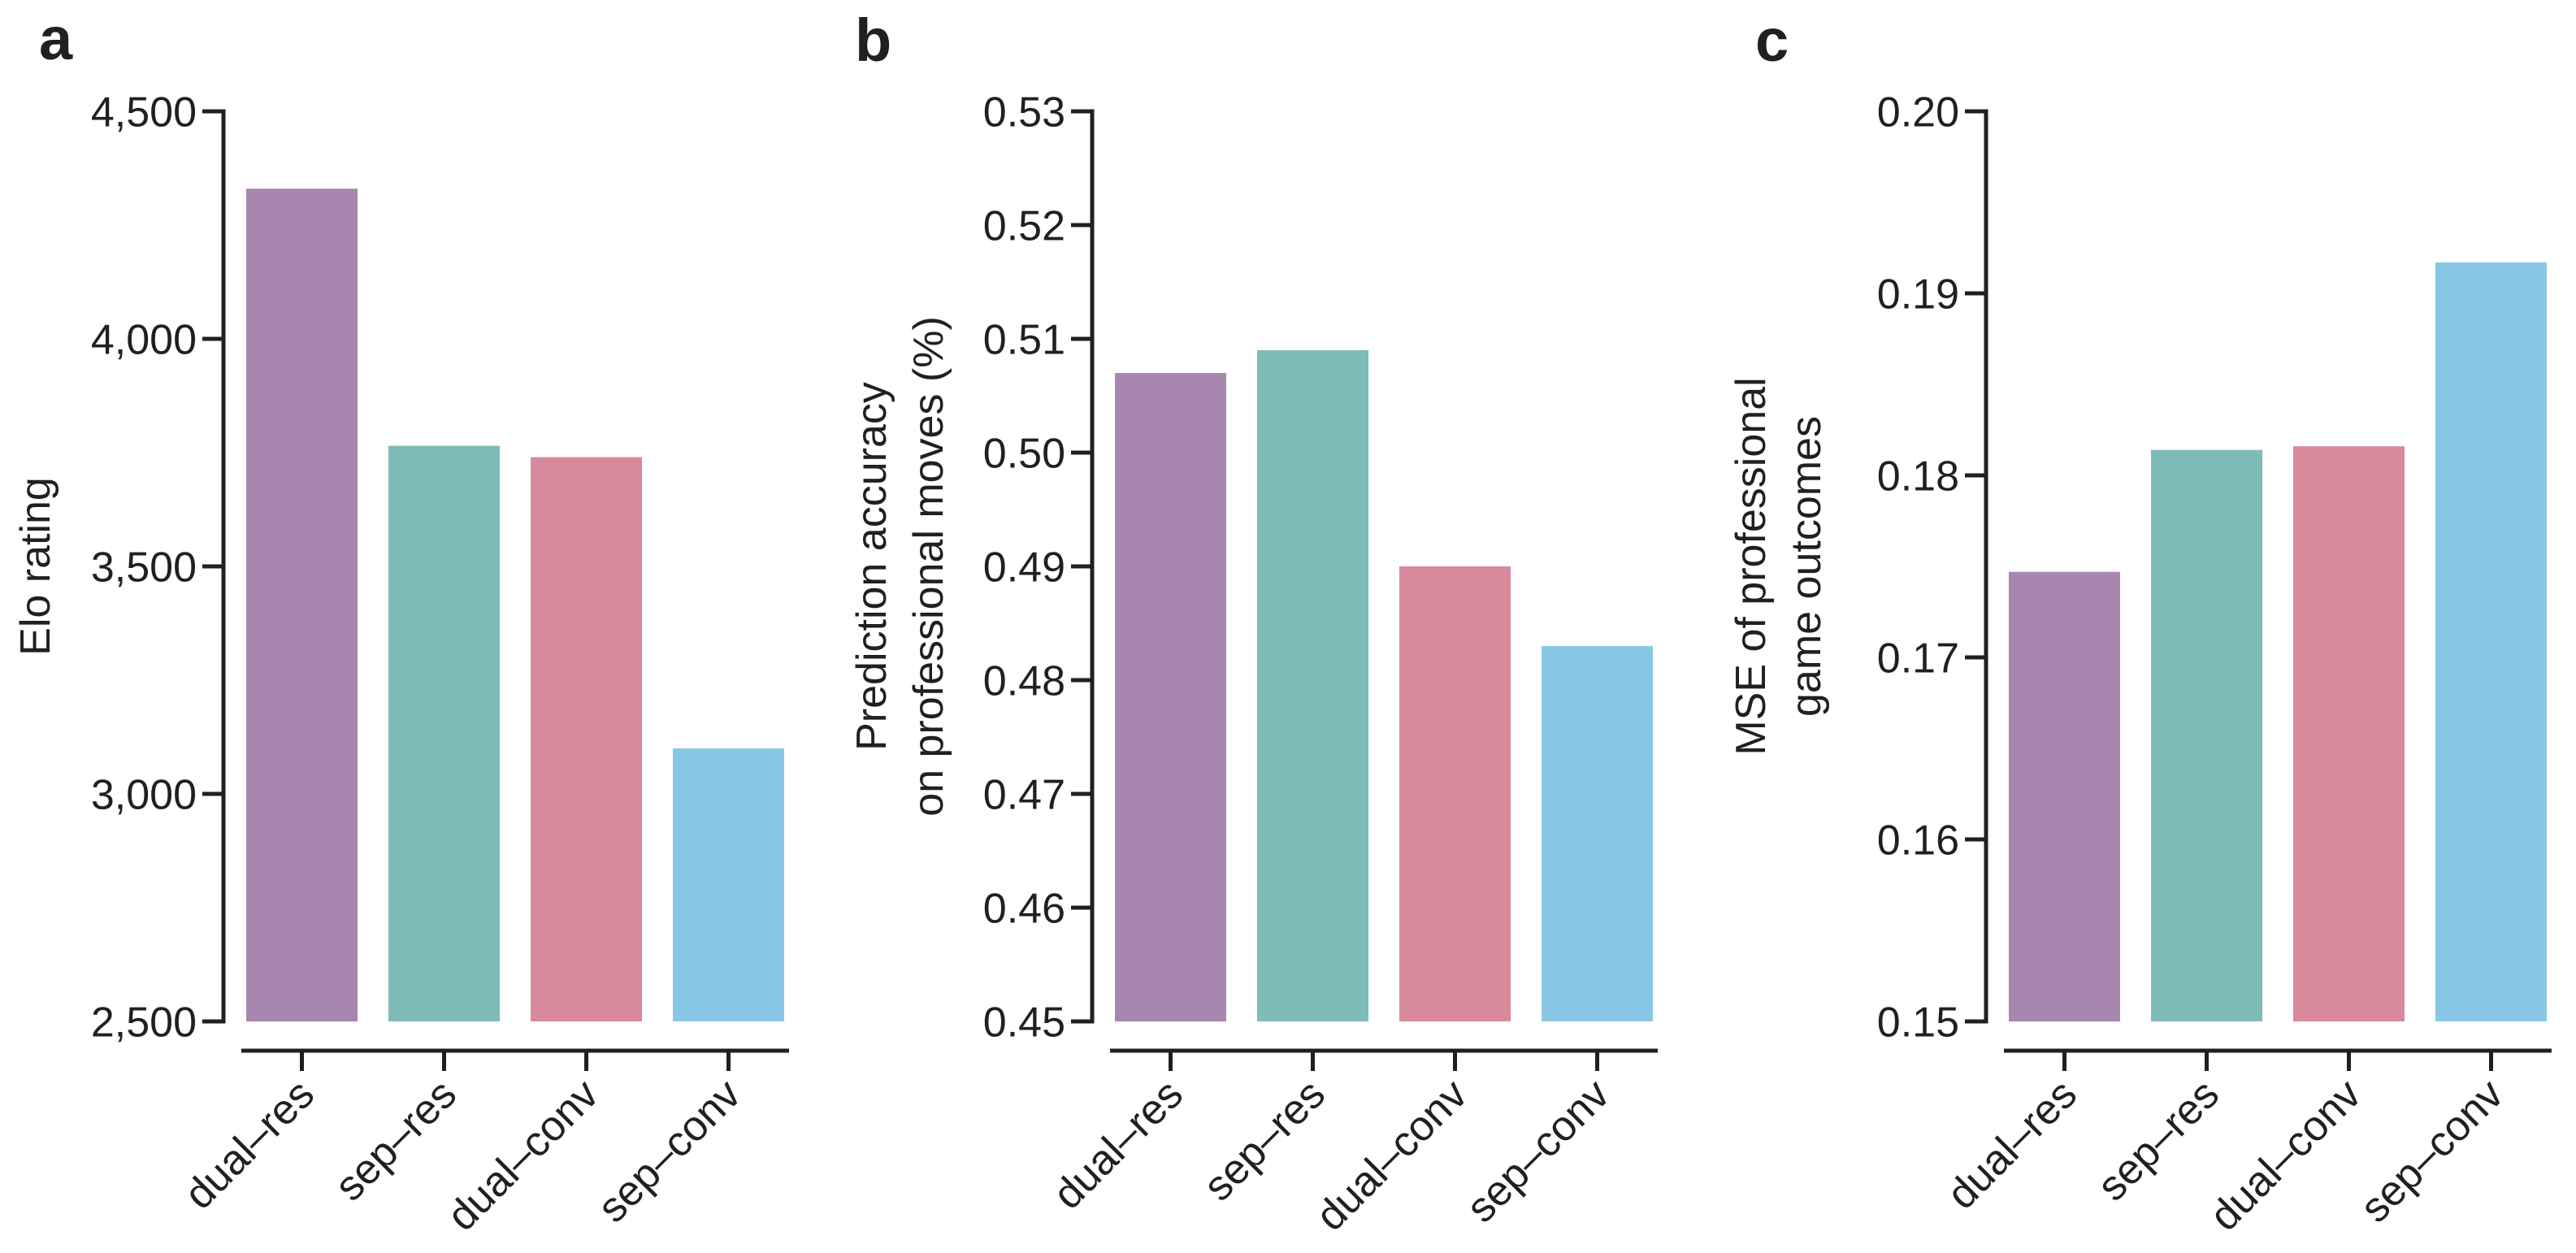 The width and height of the screenshot is (2576, 1253). I want to click on y-tick-label: 0.49, so click(1024, 568).